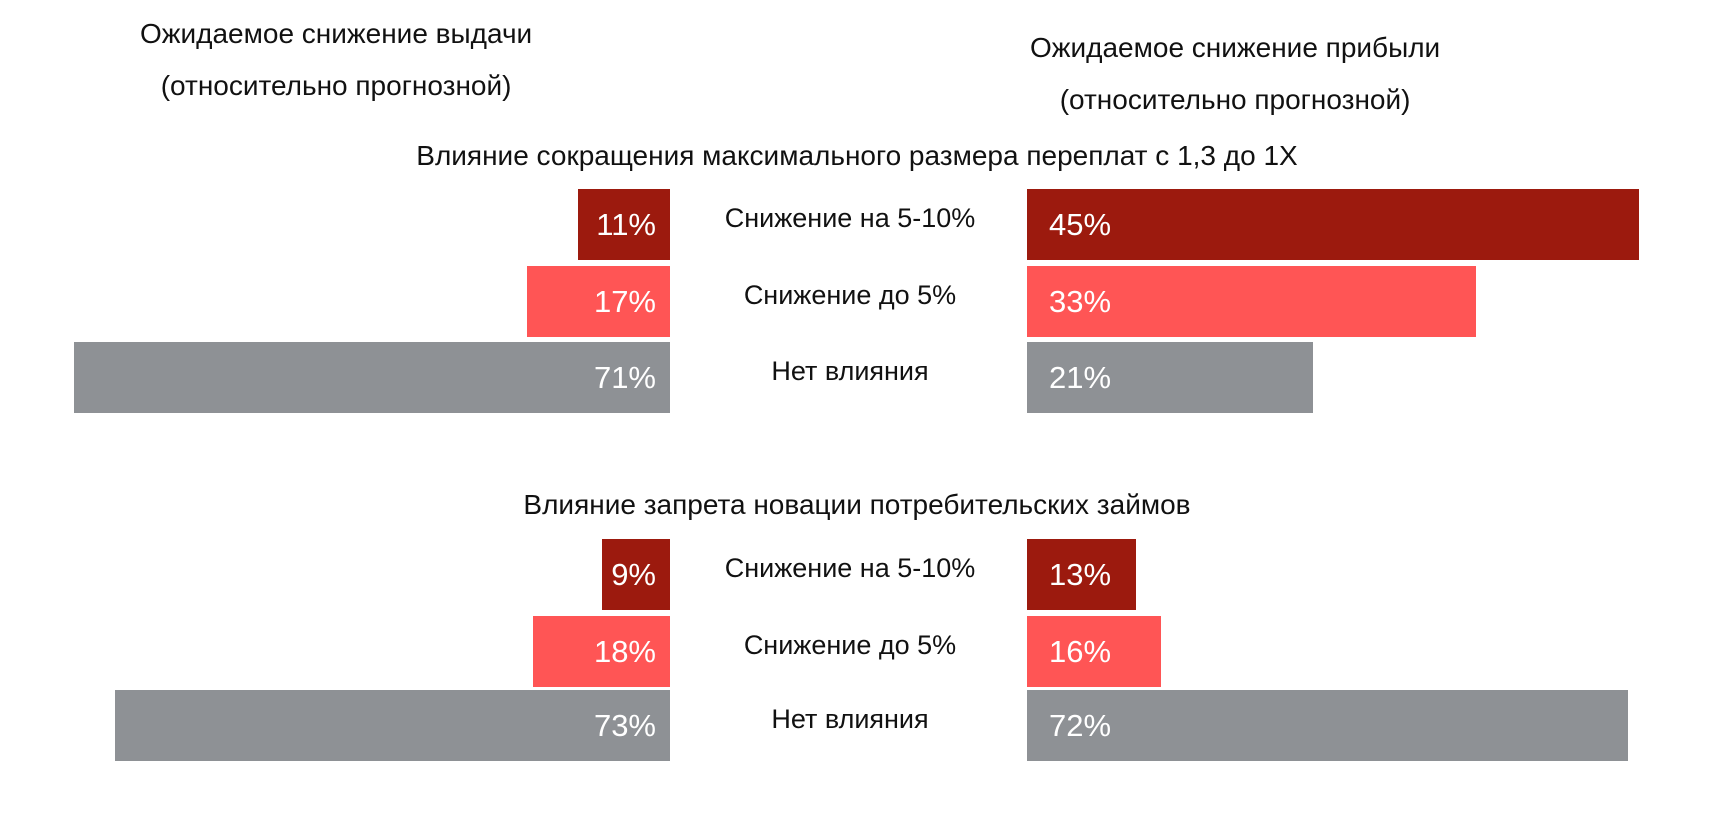 This screenshot has width=1714, height=832. I want to click on left-value-label: 73%, so click(624, 725).